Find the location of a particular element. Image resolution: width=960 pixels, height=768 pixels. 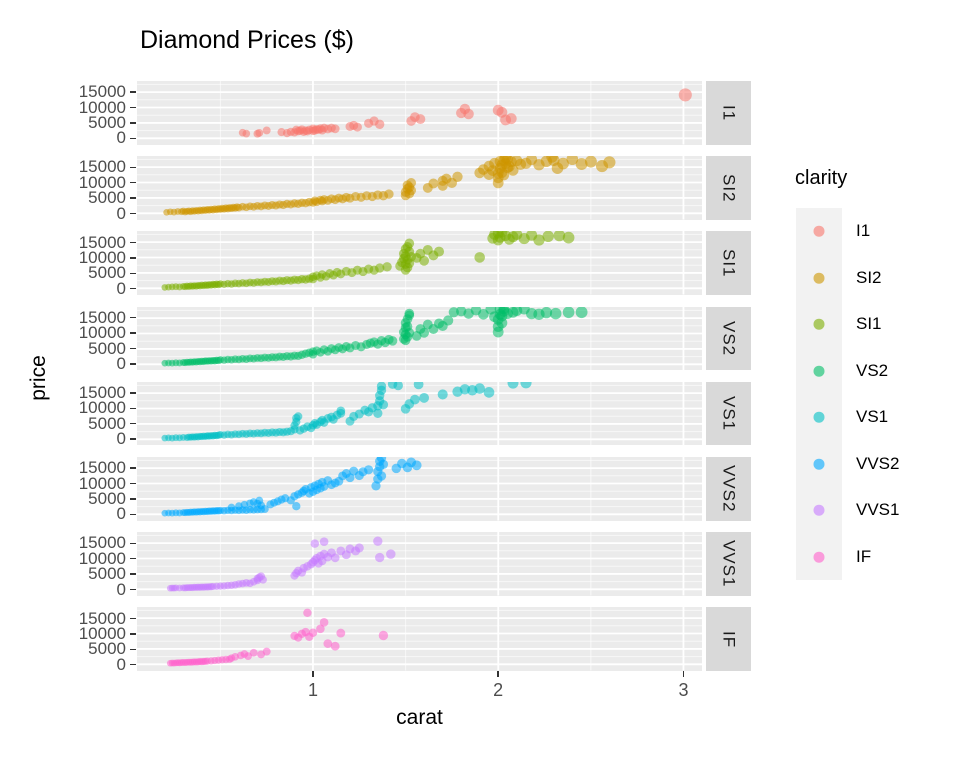

legend-label-VS1: VS1 is located at coordinates (872, 417).